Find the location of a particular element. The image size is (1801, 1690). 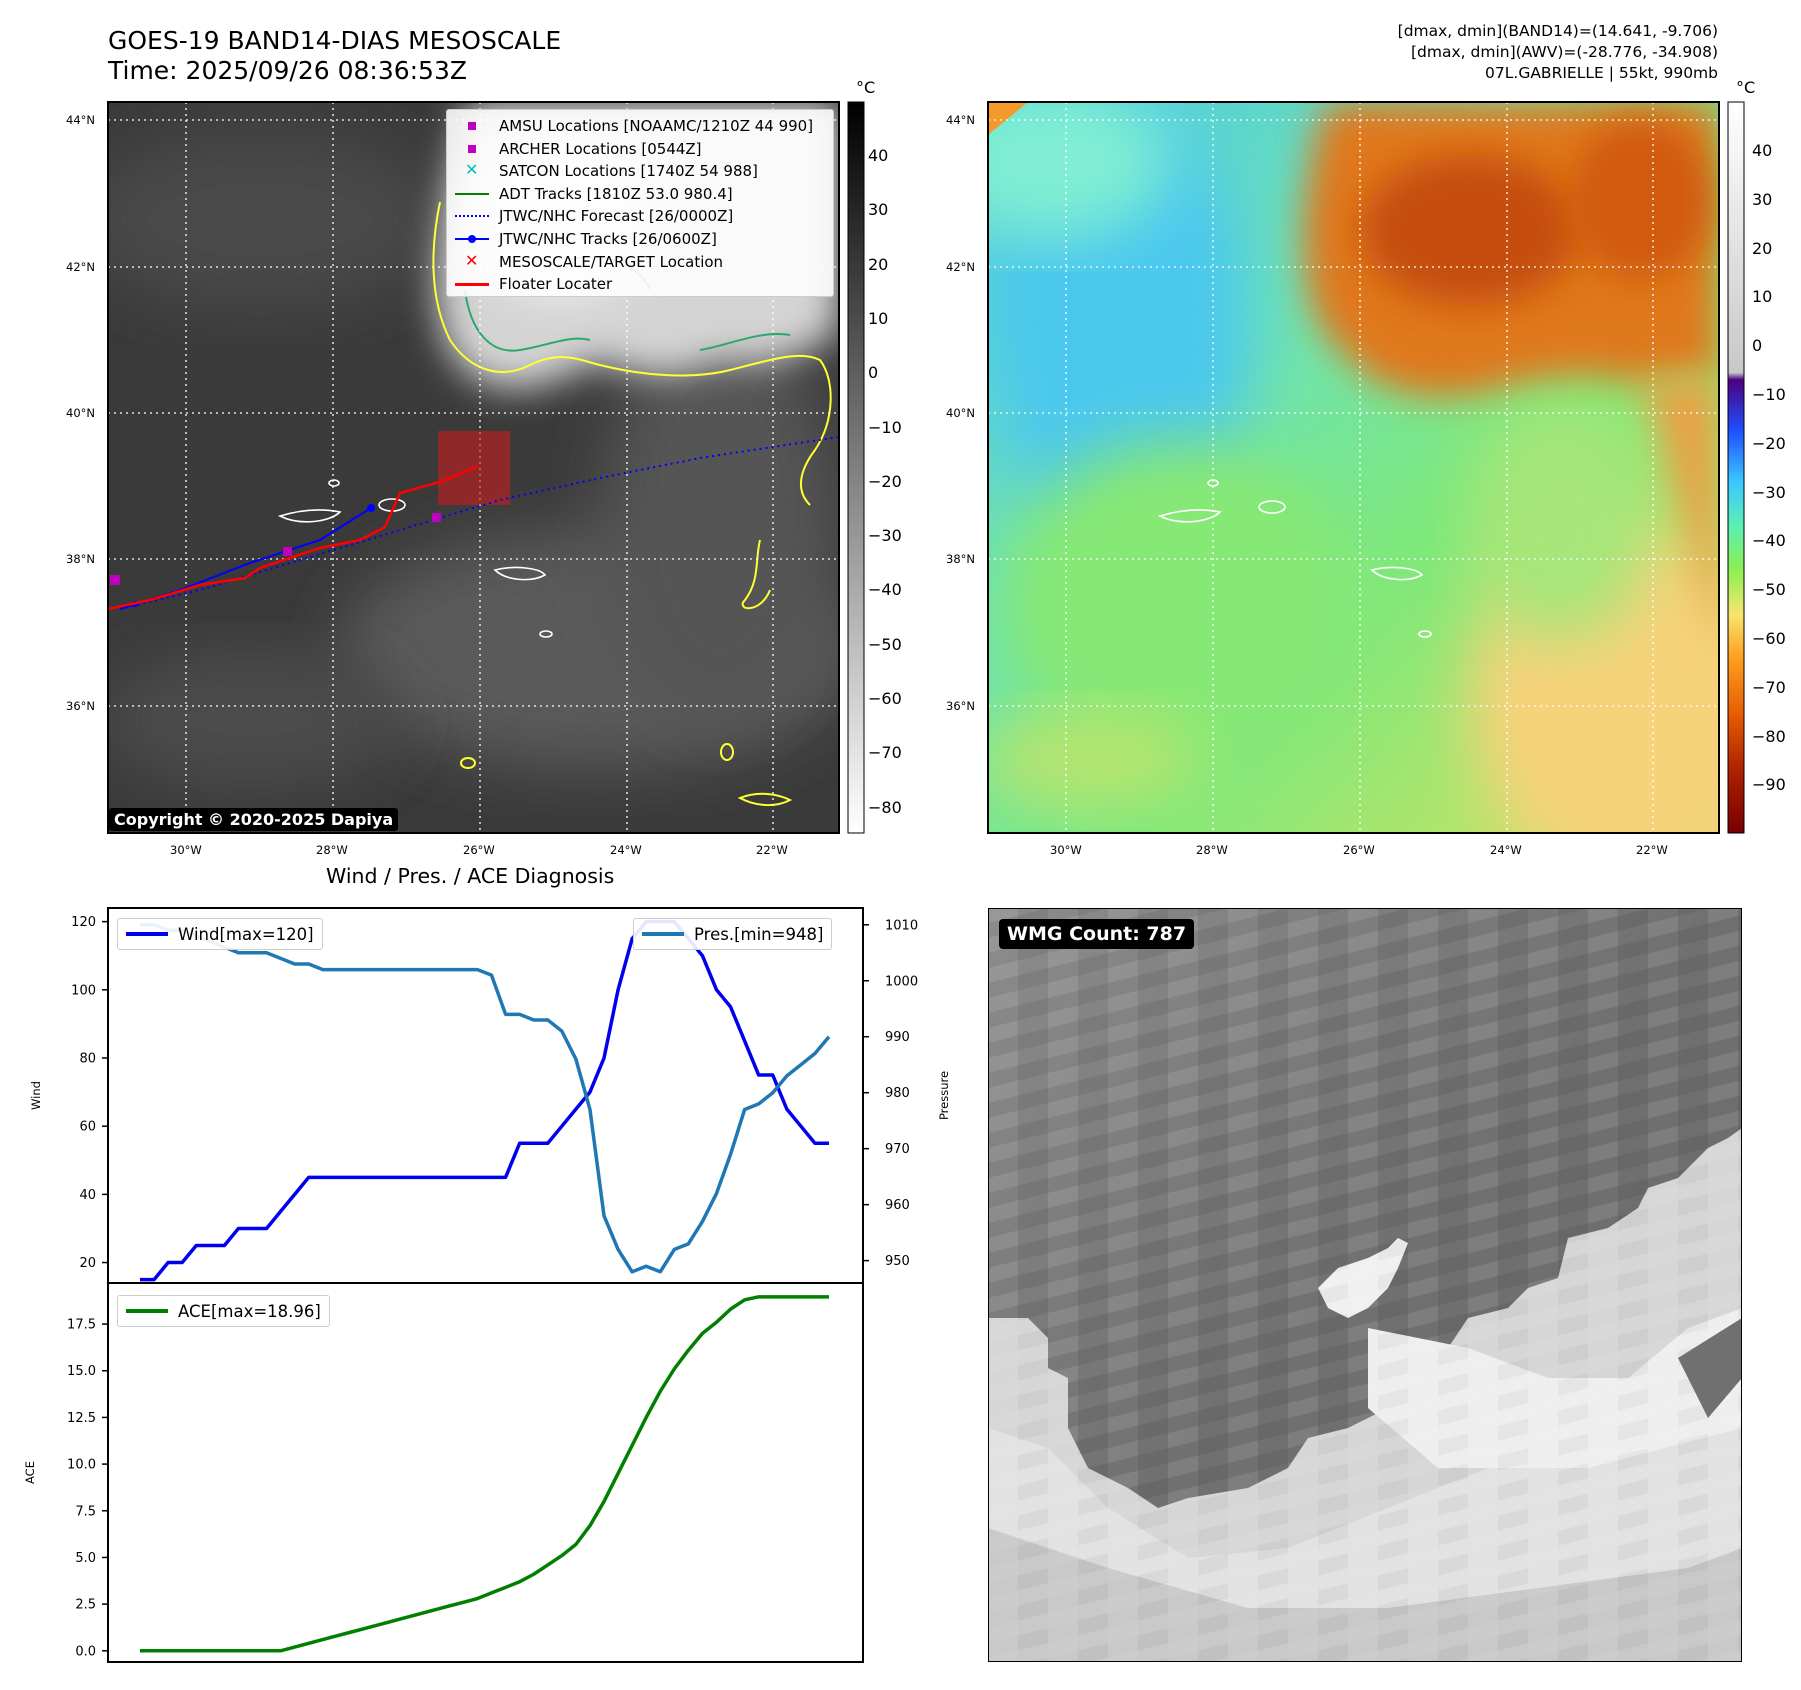

ace-tick-label: 7.5 is located at coordinates (85, 1511).